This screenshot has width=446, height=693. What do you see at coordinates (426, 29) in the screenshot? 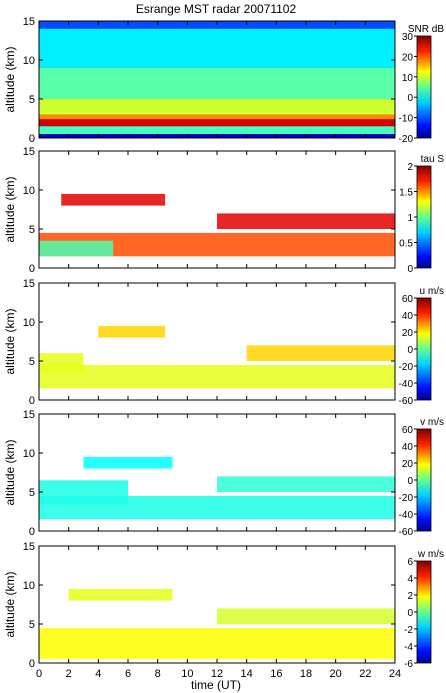
I see `colorbar-label: SNR dB` at bounding box center [426, 29].